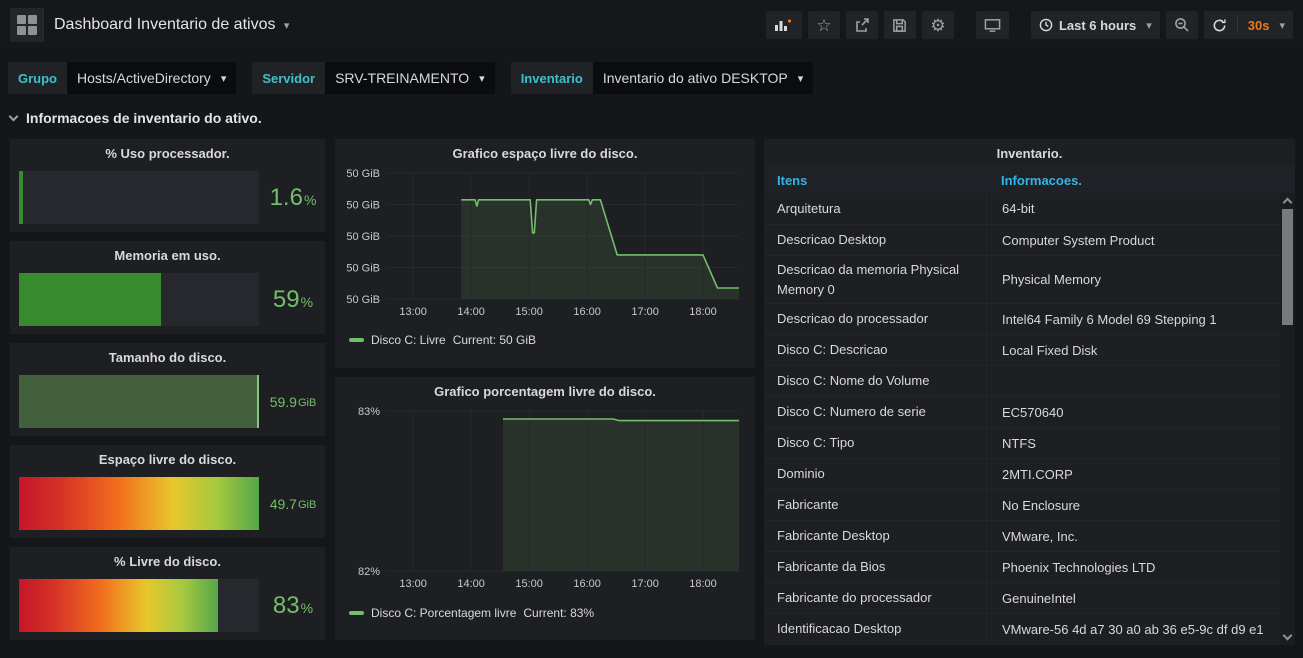  I want to click on table-row: Disco C: Nome do Volume, so click(1022, 380).